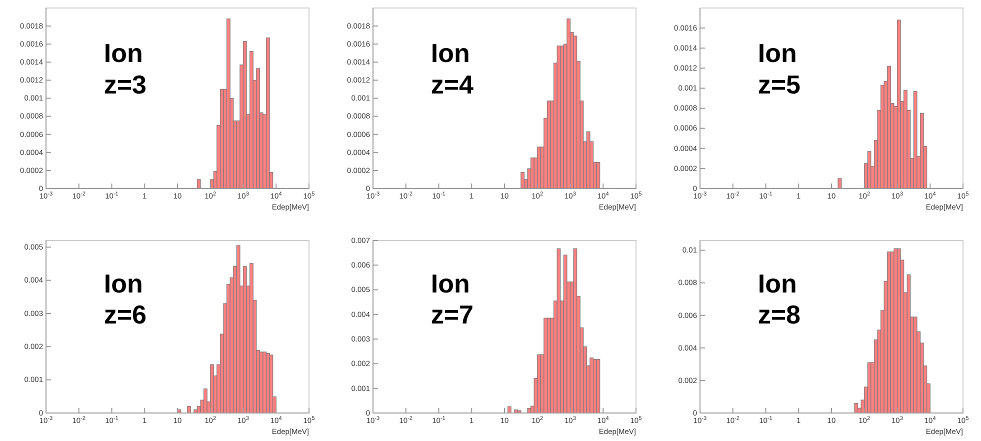 Image resolution: width=981 pixels, height=441 pixels. What do you see at coordinates (779, 69) in the screenshot?
I see `text: Ion z=5` at bounding box center [779, 69].